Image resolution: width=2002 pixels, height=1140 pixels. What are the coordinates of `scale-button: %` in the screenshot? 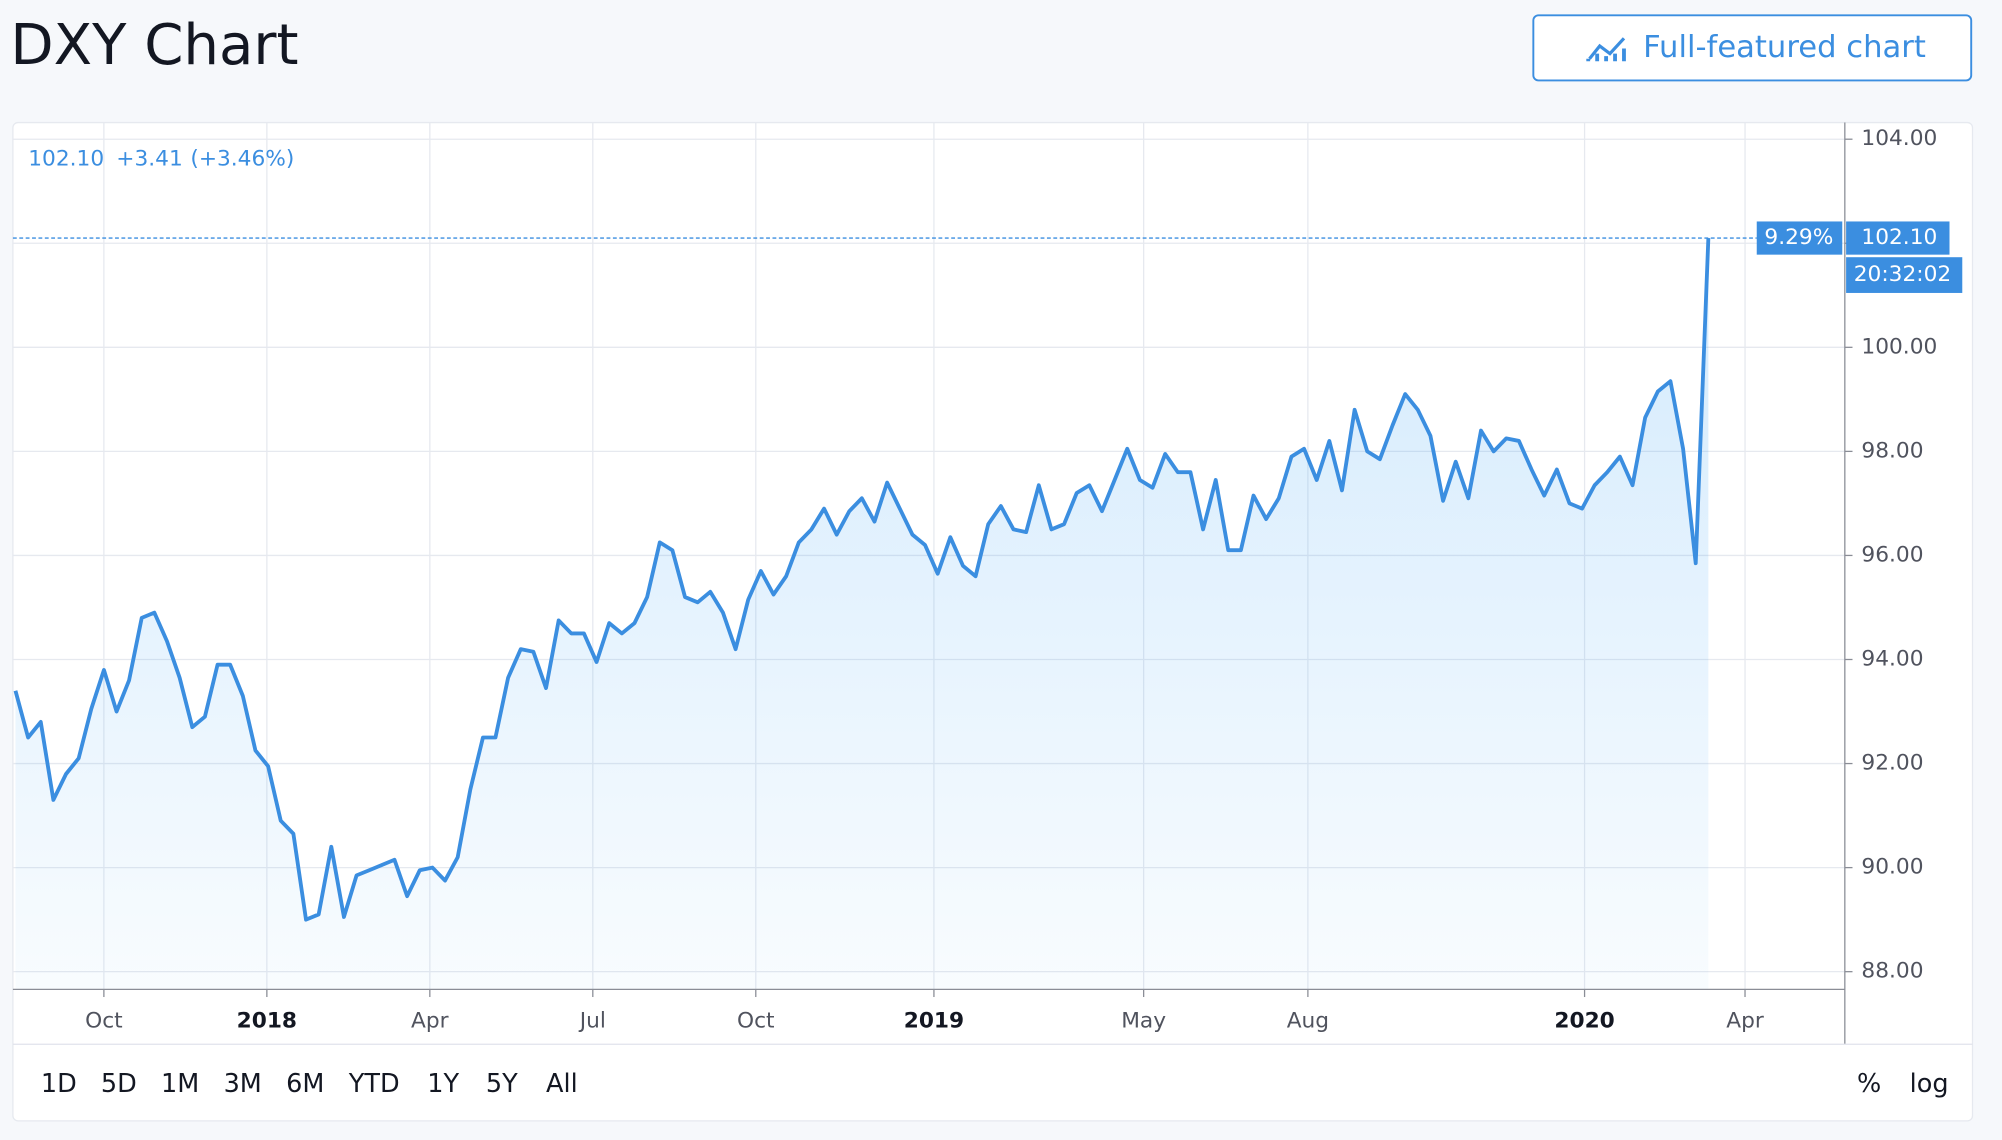 It's located at (1869, 1084).